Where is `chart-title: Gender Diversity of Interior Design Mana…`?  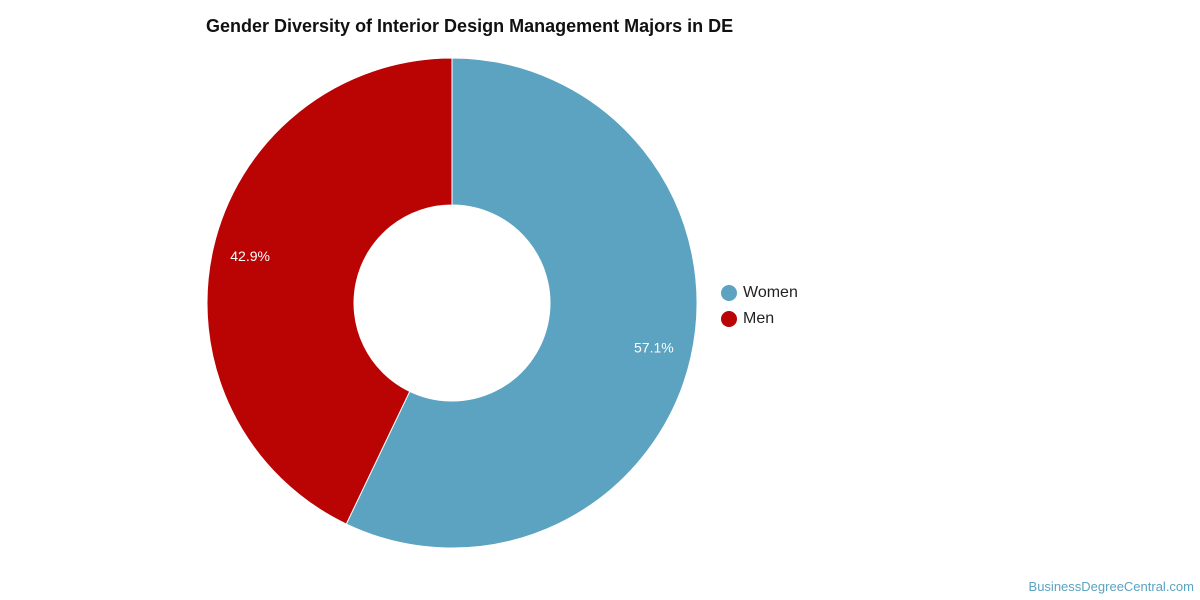 chart-title: Gender Diversity of Interior Design Mana… is located at coordinates (470, 26).